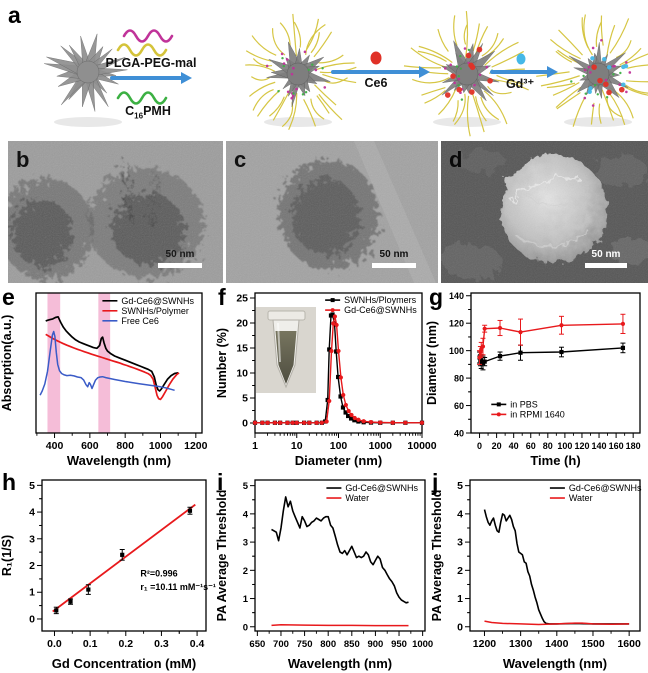 This screenshot has width=648, height=673. What do you see at coordinates (125, 644) in the screenshot?
I see `svg-text: 0.2` at bounding box center [125, 644].